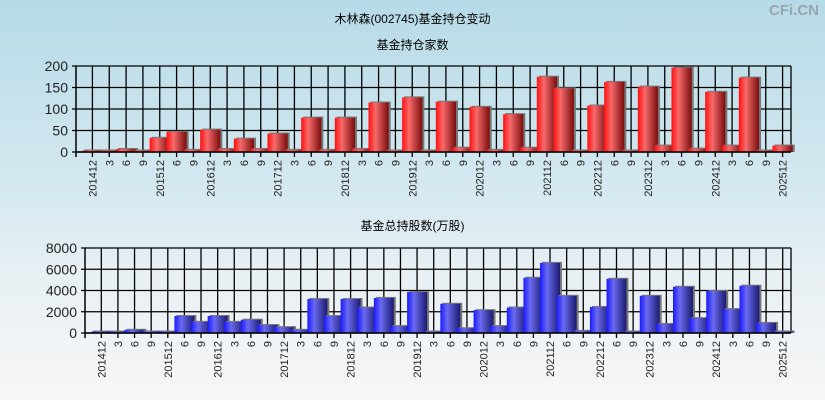 This screenshot has height=400, width=825. I want to click on y-tick-label: 200, so click(57, 66).